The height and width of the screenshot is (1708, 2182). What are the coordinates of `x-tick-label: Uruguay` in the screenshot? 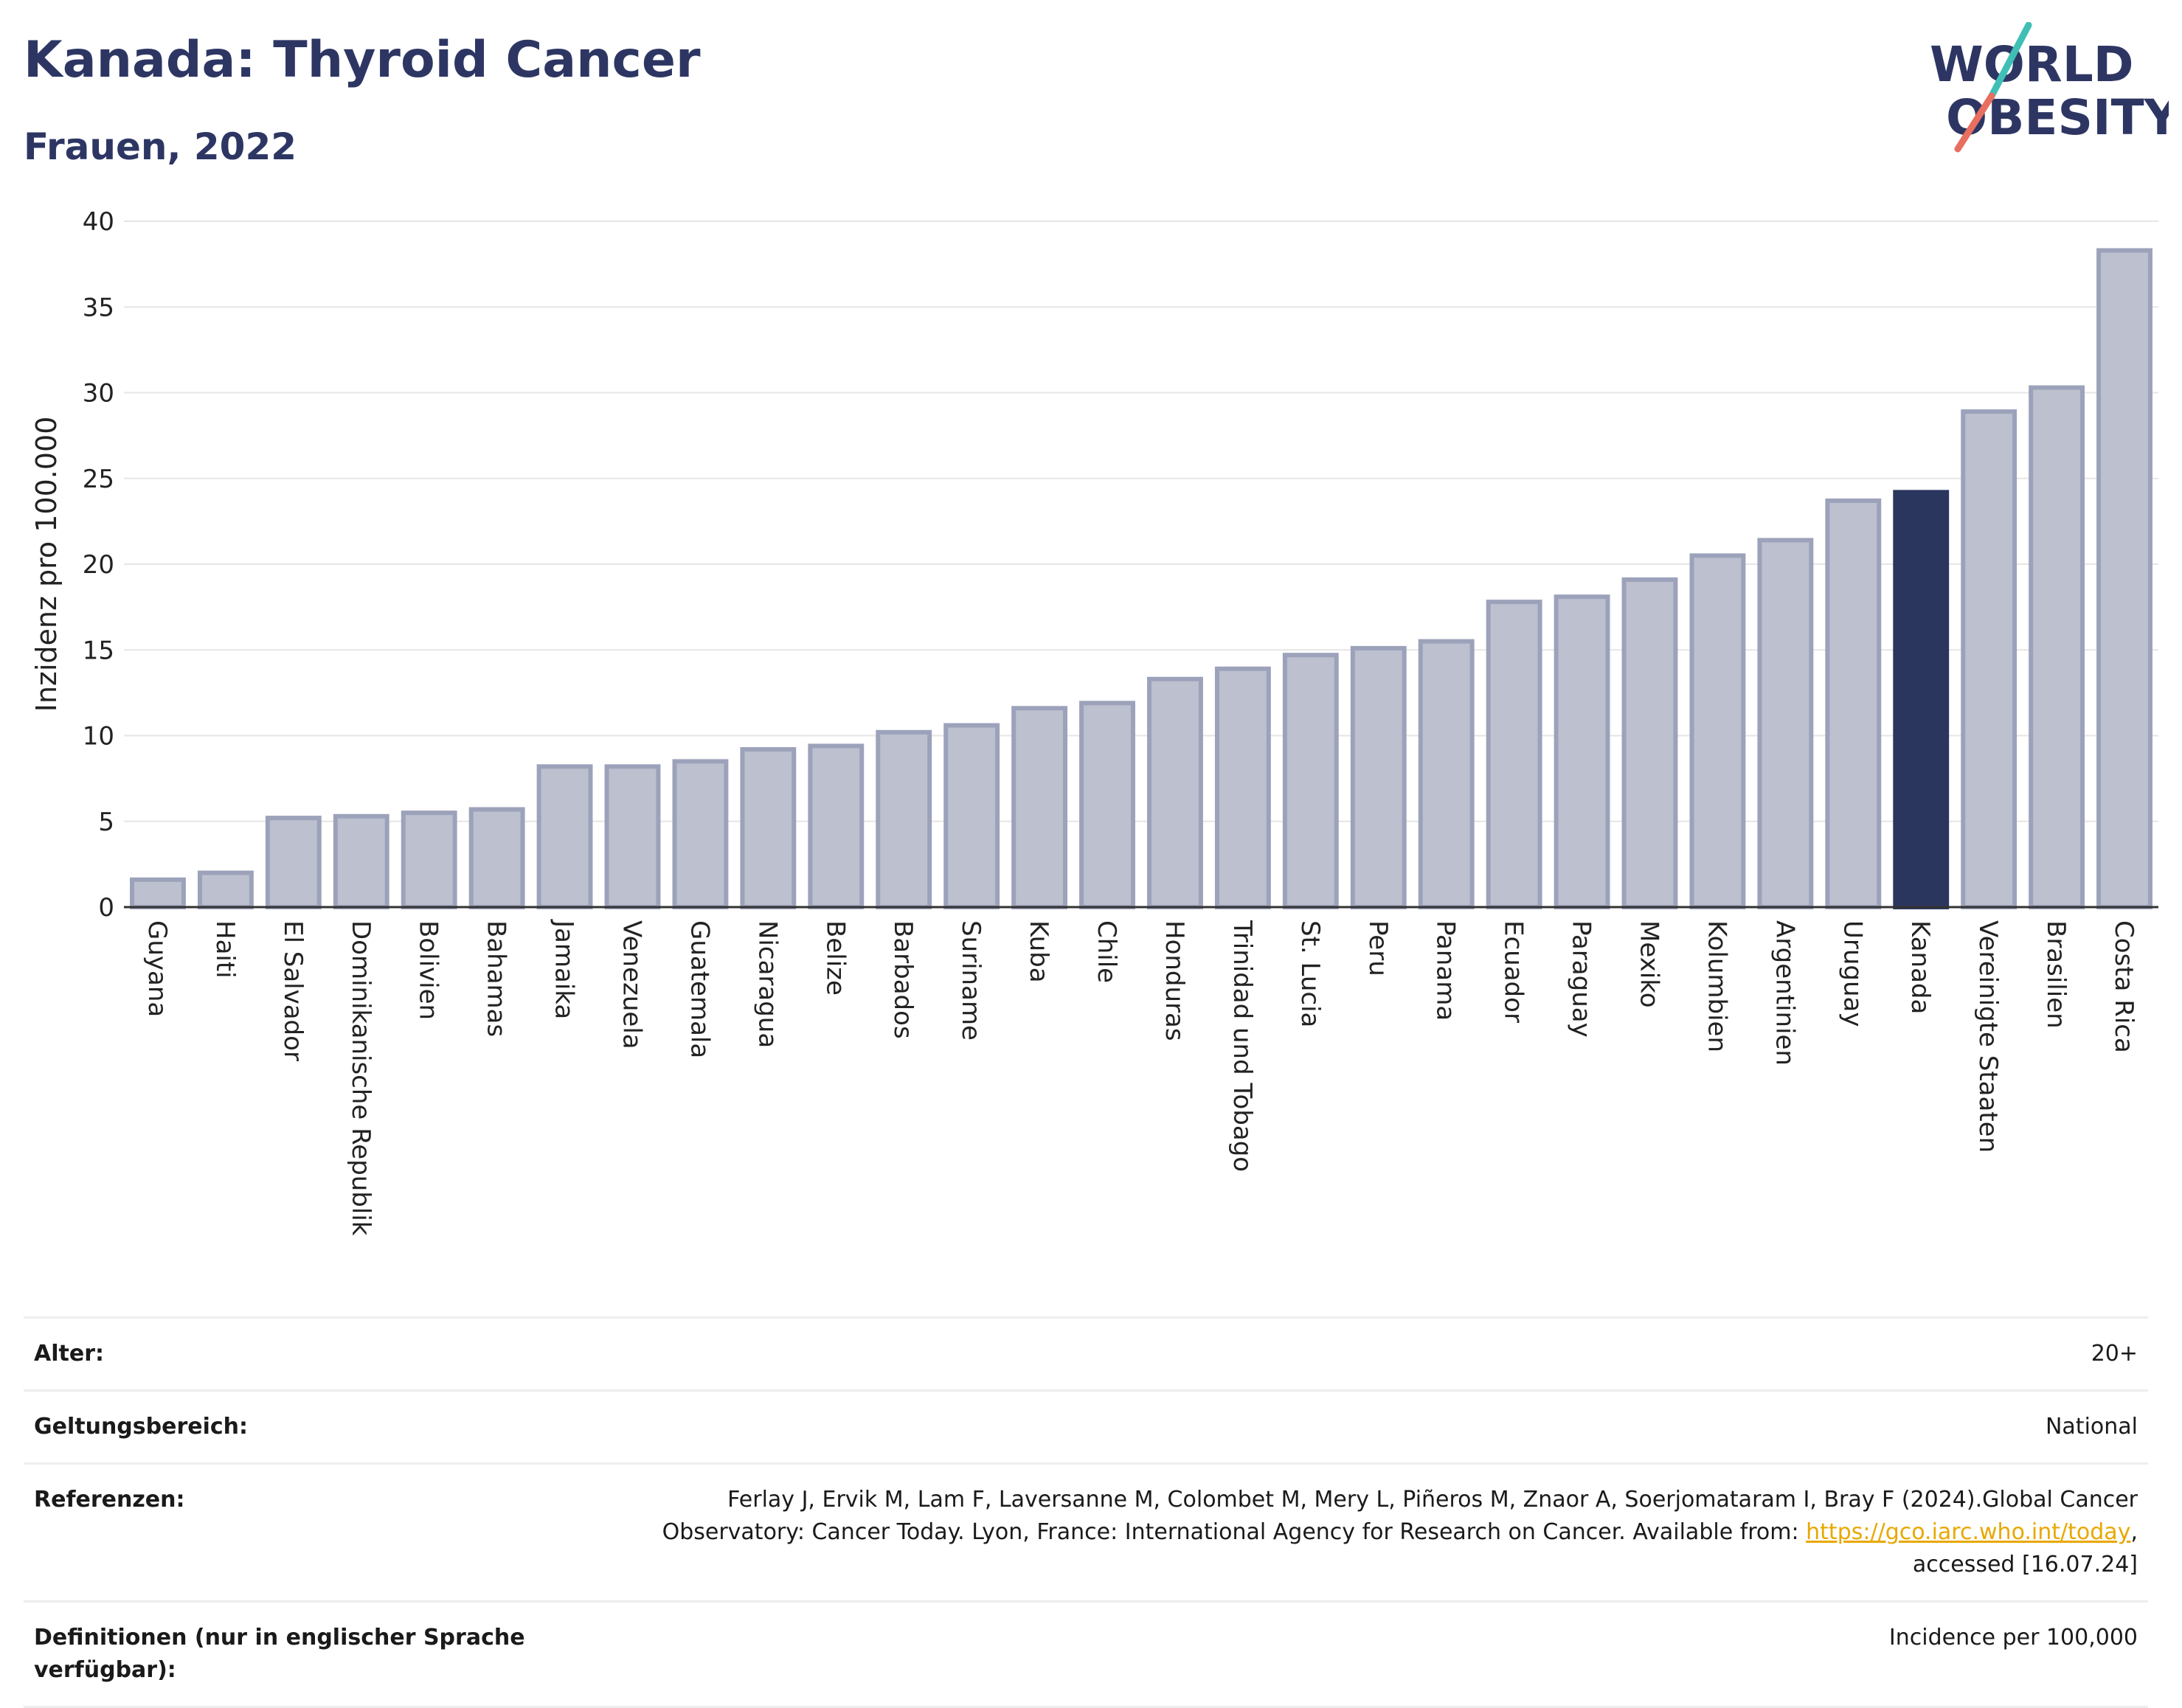 It's located at (1852, 974).